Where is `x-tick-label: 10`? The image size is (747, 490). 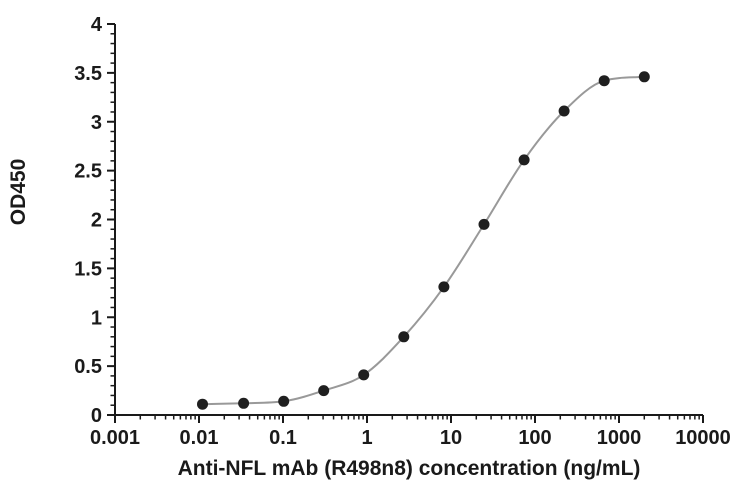
x-tick-label: 10 is located at coordinates (451, 438).